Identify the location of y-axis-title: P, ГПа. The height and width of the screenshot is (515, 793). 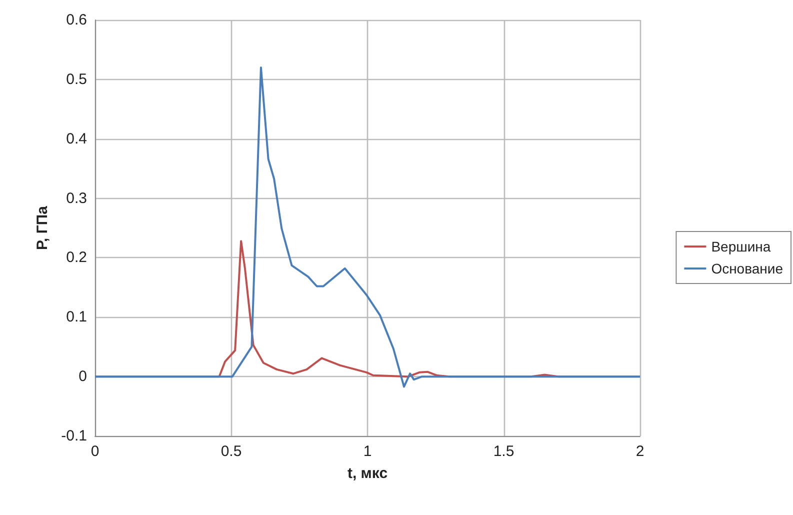
(42, 227).